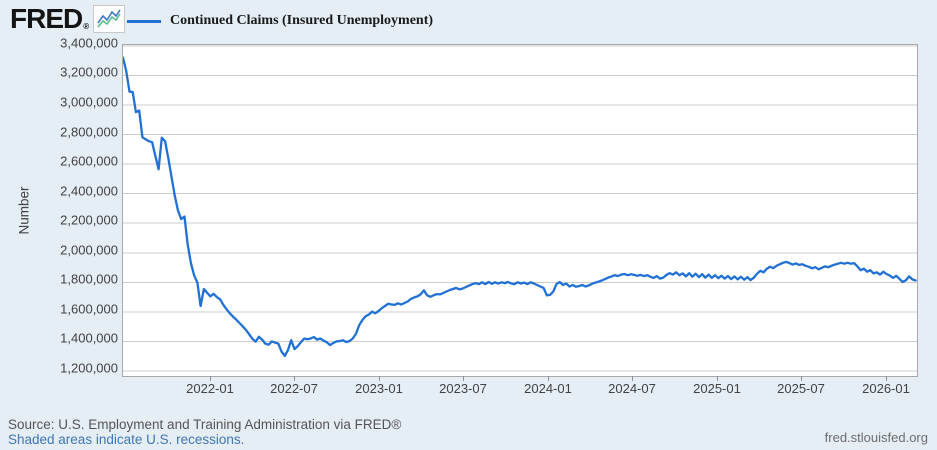 Image resolution: width=937 pixels, height=450 pixels. Describe the element at coordinates (876, 437) in the screenshot. I see `fred-site-link: fred.stlouisfed.org` at that location.